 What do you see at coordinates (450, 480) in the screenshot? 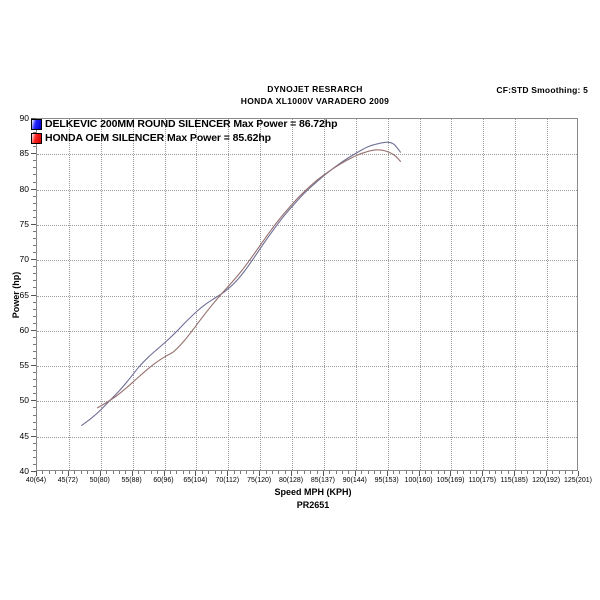
I see `x-tick-label: 105(169)` at bounding box center [450, 480].